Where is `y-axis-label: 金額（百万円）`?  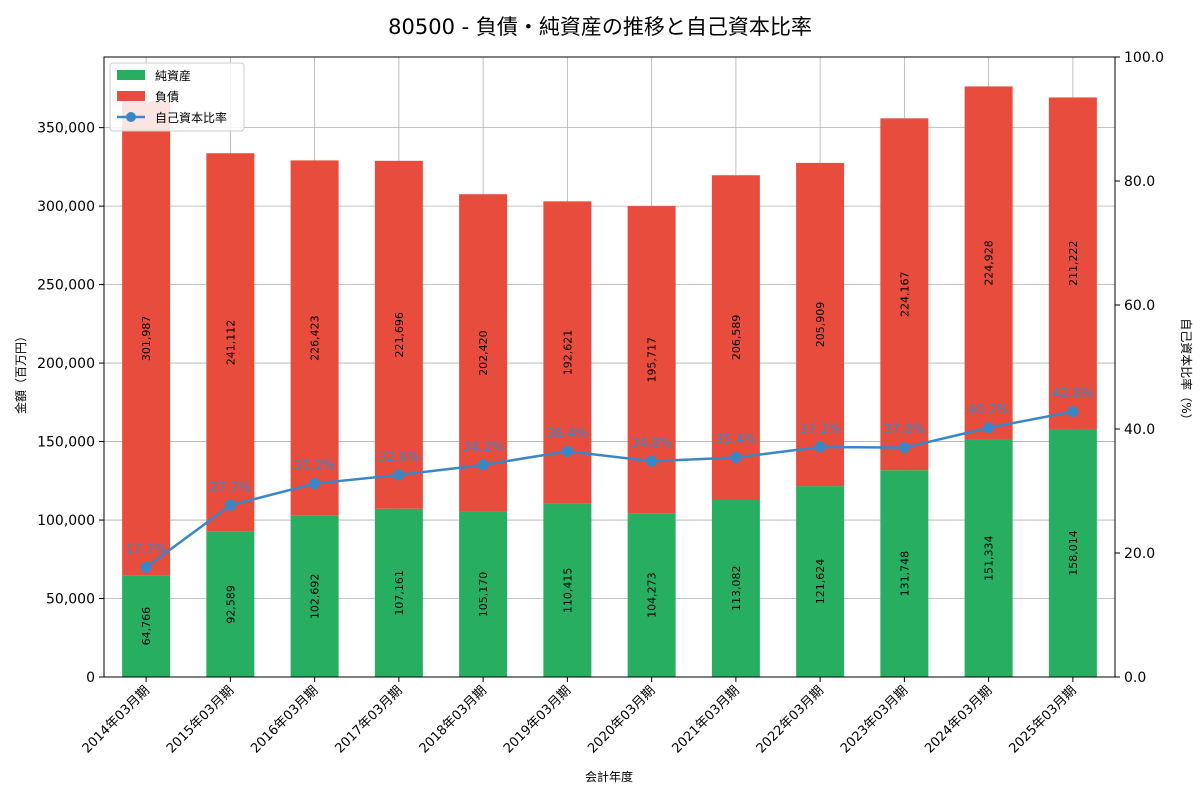
y-axis-label: 金額（百万円） is located at coordinates (20, 372).